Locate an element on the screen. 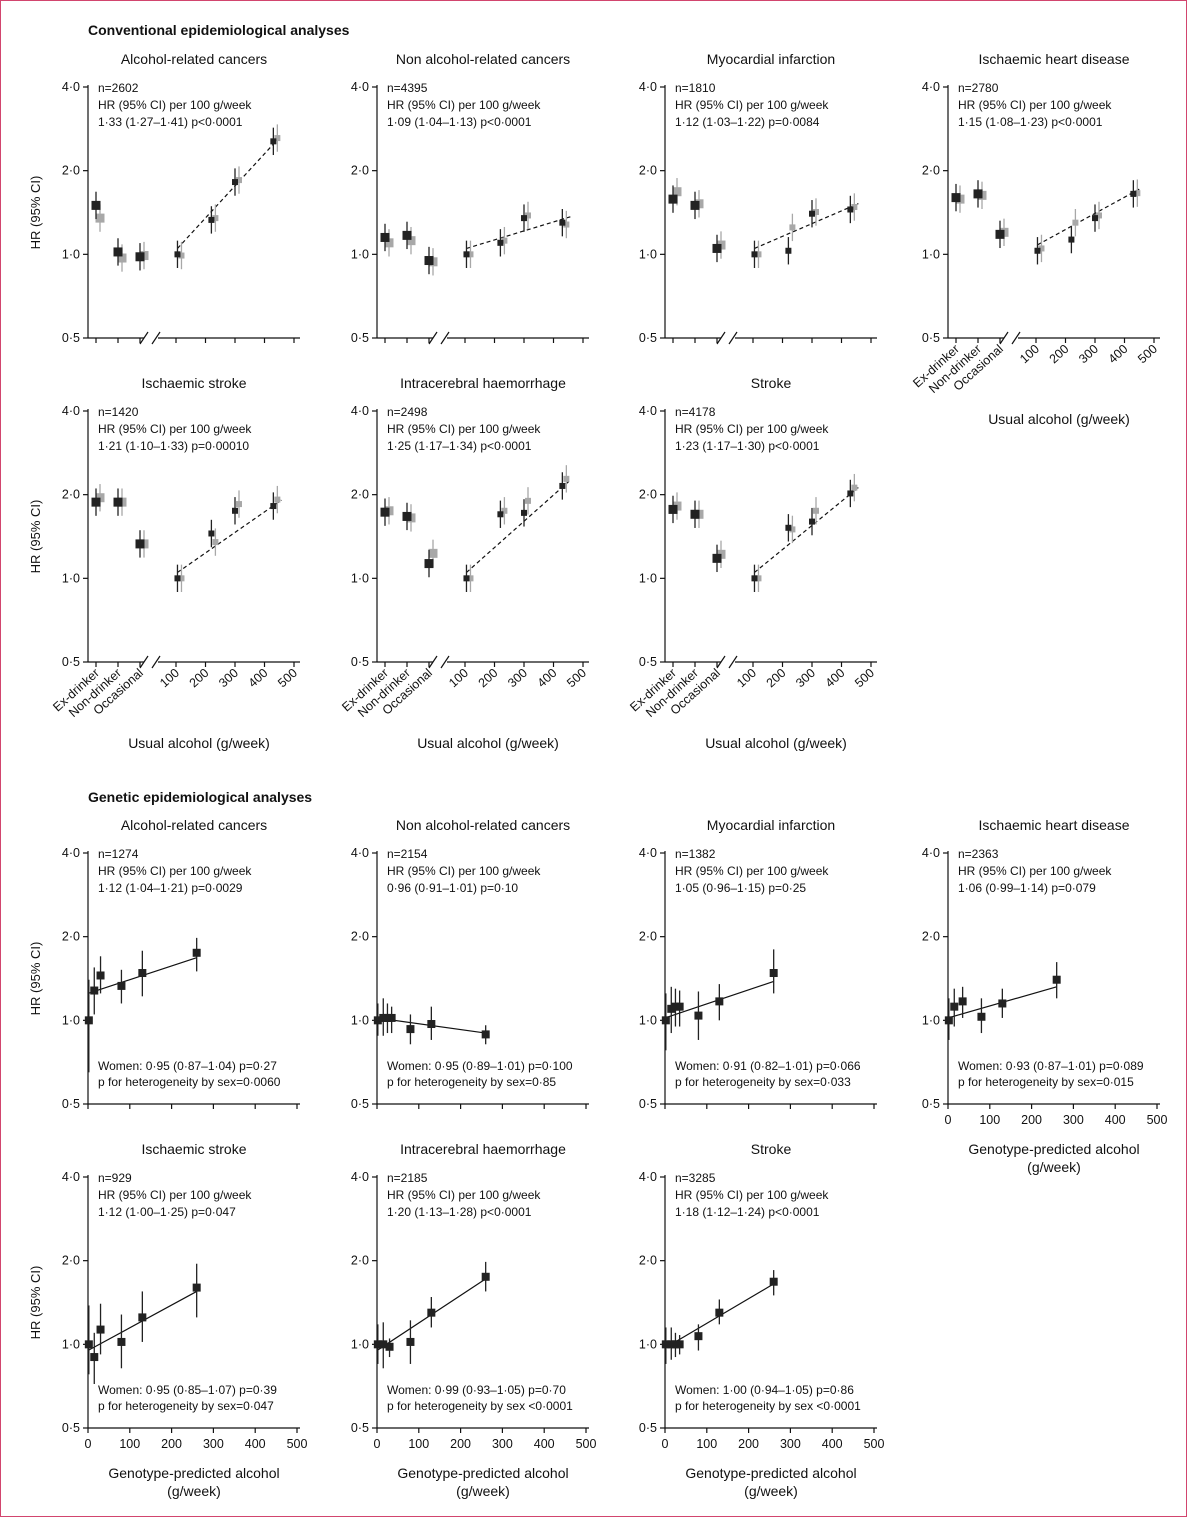 The image size is (1189, 1519). annotation-line: 1·25 (1·17–1·34) p<0·0001 is located at coordinates (459, 446).